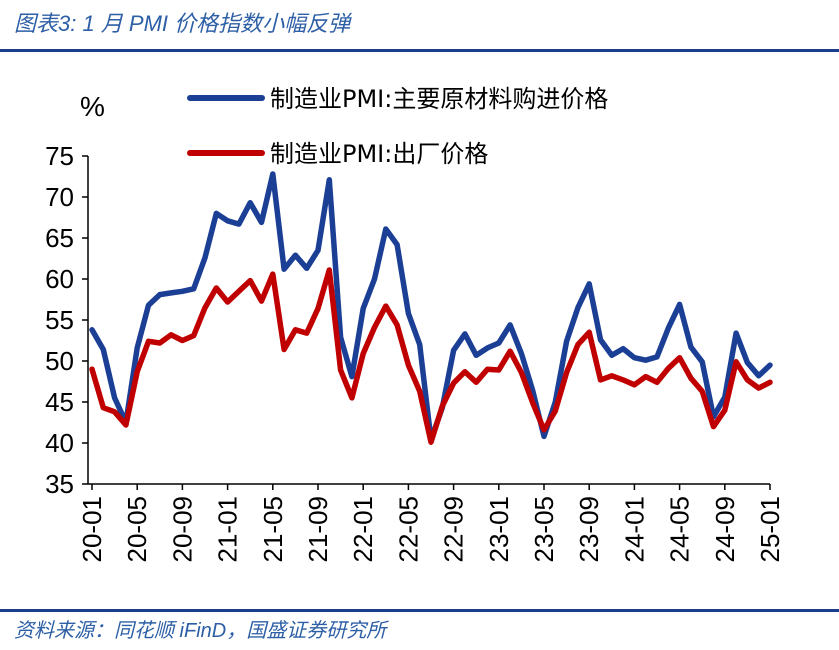 The width and height of the screenshot is (839, 650). What do you see at coordinates (680, 529) in the screenshot?
I see `x-tick-label: 24-05` at bounding box center [680, 529].